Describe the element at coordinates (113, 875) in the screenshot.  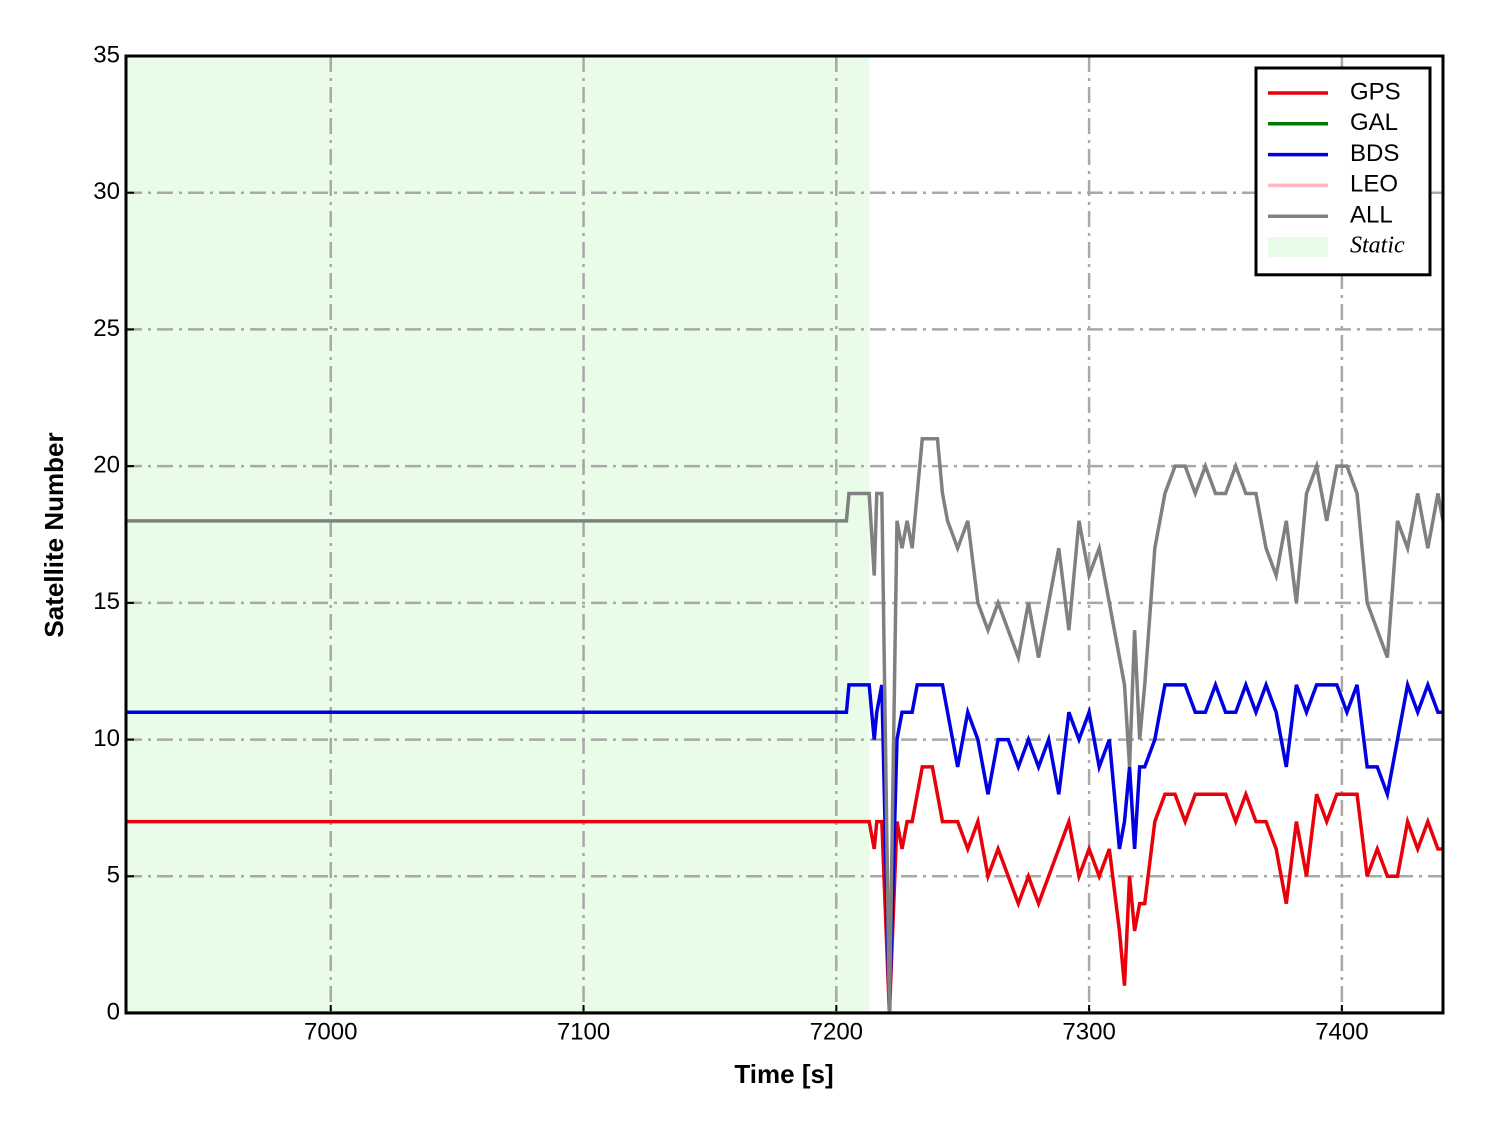
I see `y-tick-label: 5` at that location.